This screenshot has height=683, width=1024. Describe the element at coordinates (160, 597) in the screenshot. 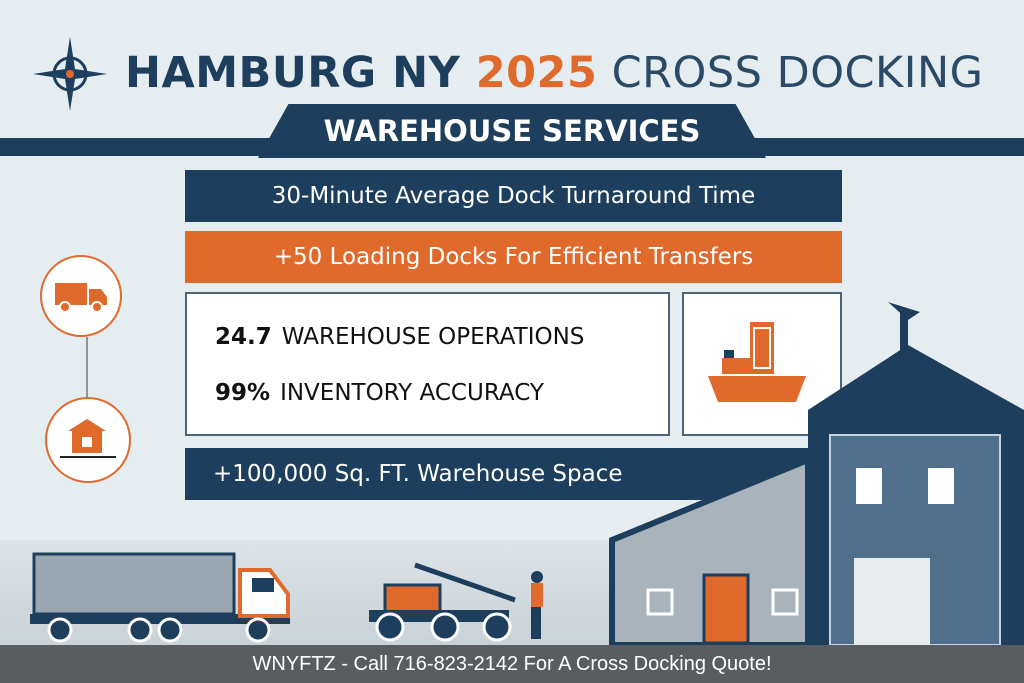

I see `semi-truck-illustration` at that location.